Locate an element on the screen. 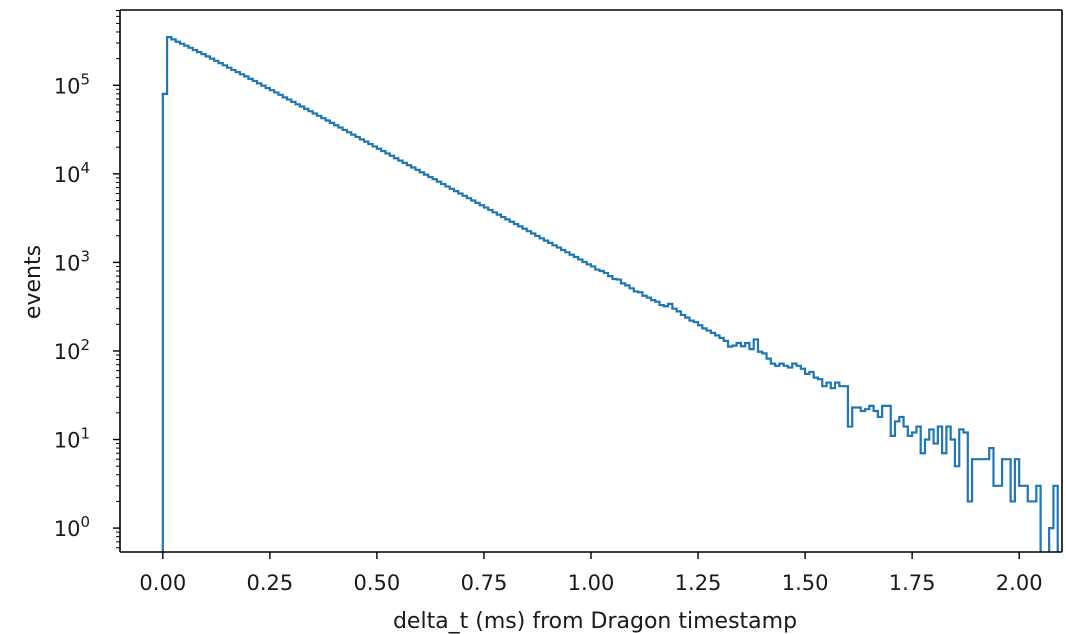 Image resolution: width=1066 pixels, height=634 pixels. x-tick-label: 1.50 is located at coordinates (805, 583).